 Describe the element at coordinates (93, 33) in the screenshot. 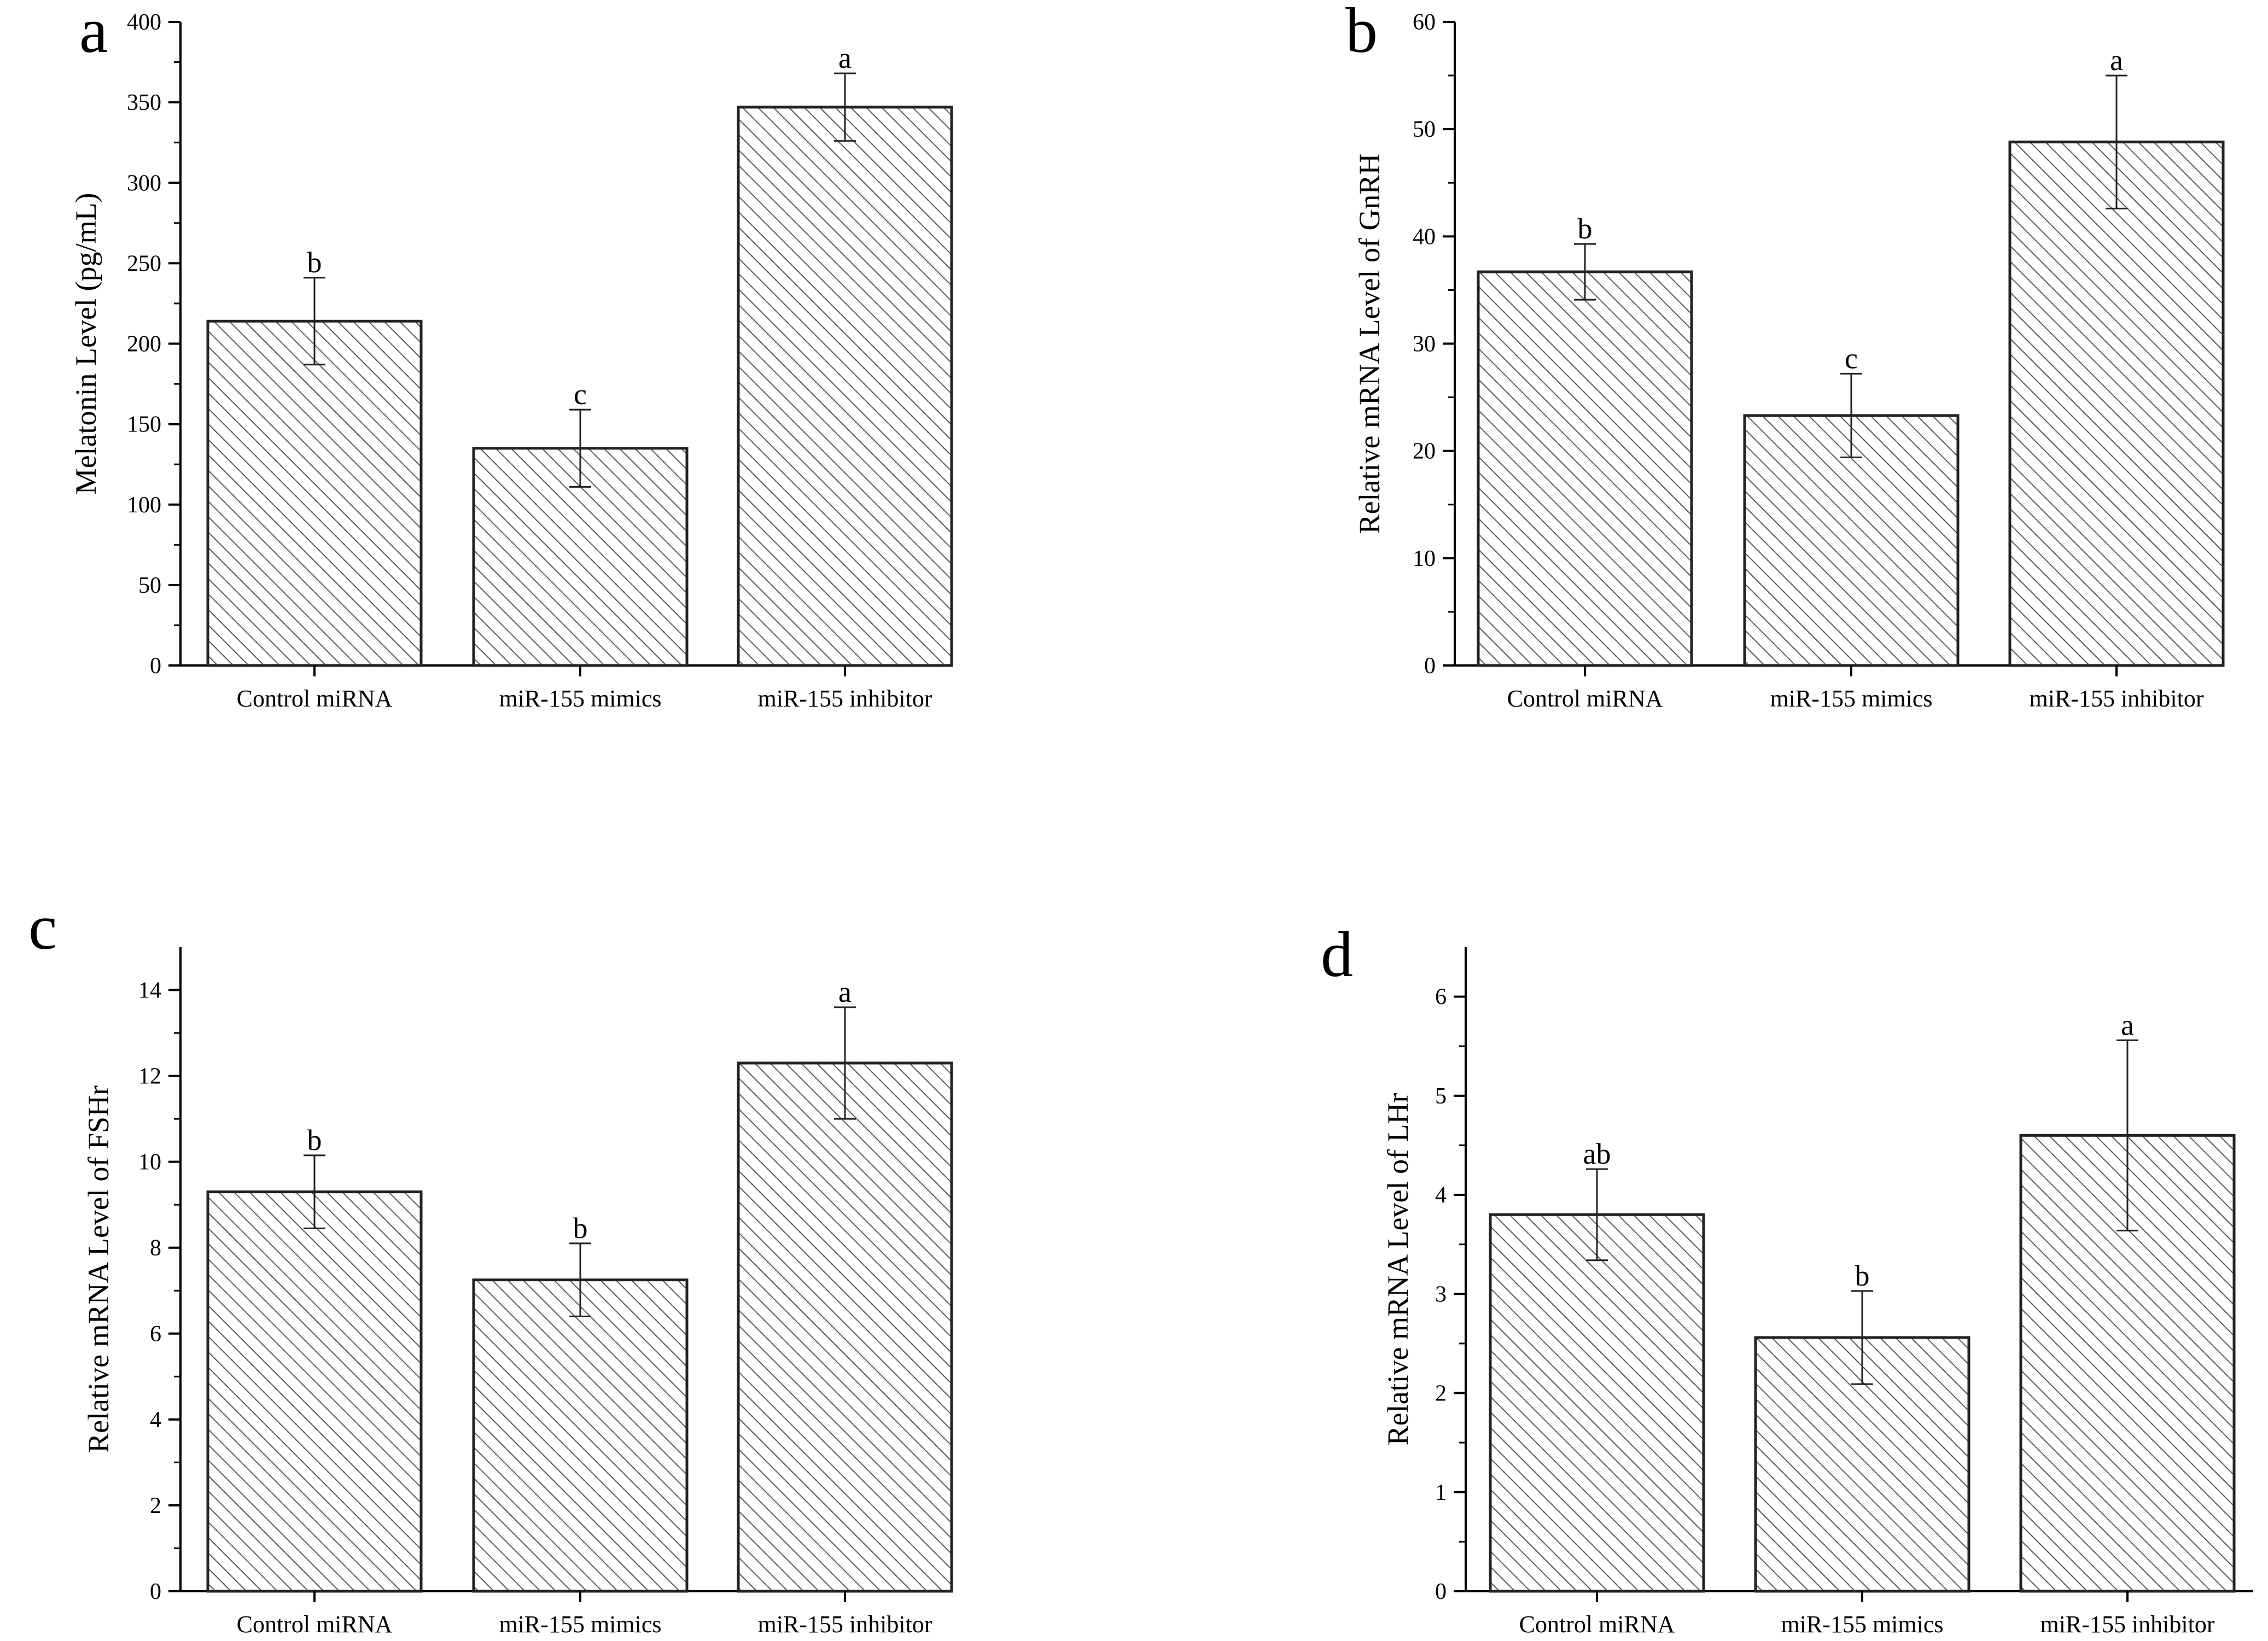

I see `panel-label: a` at that location.